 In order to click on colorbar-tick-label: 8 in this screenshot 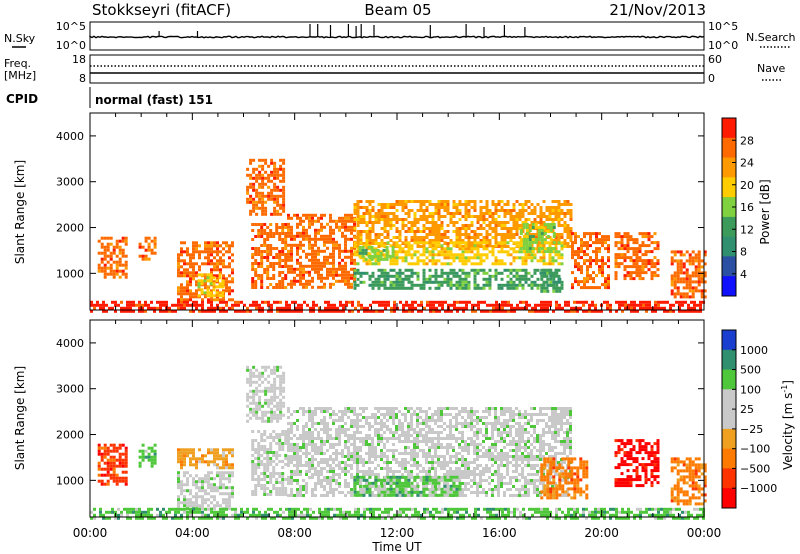, I will do `click(743, 252)`.